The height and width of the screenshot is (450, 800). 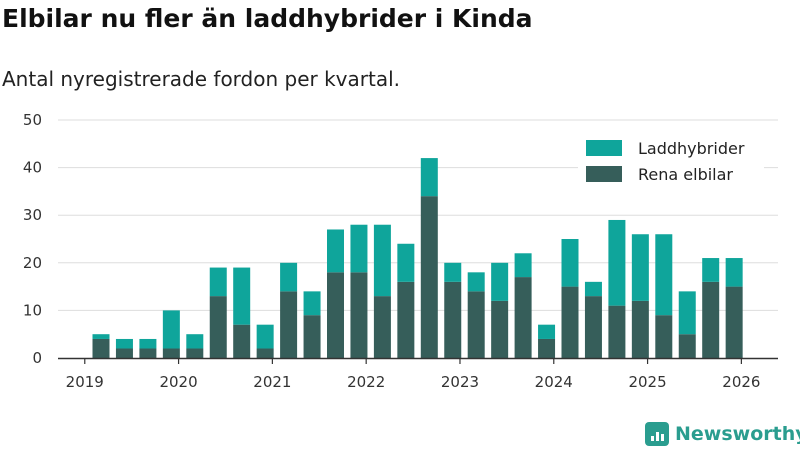 I want to click on y-tick-label-40: 40, so click(x=32, y=168).